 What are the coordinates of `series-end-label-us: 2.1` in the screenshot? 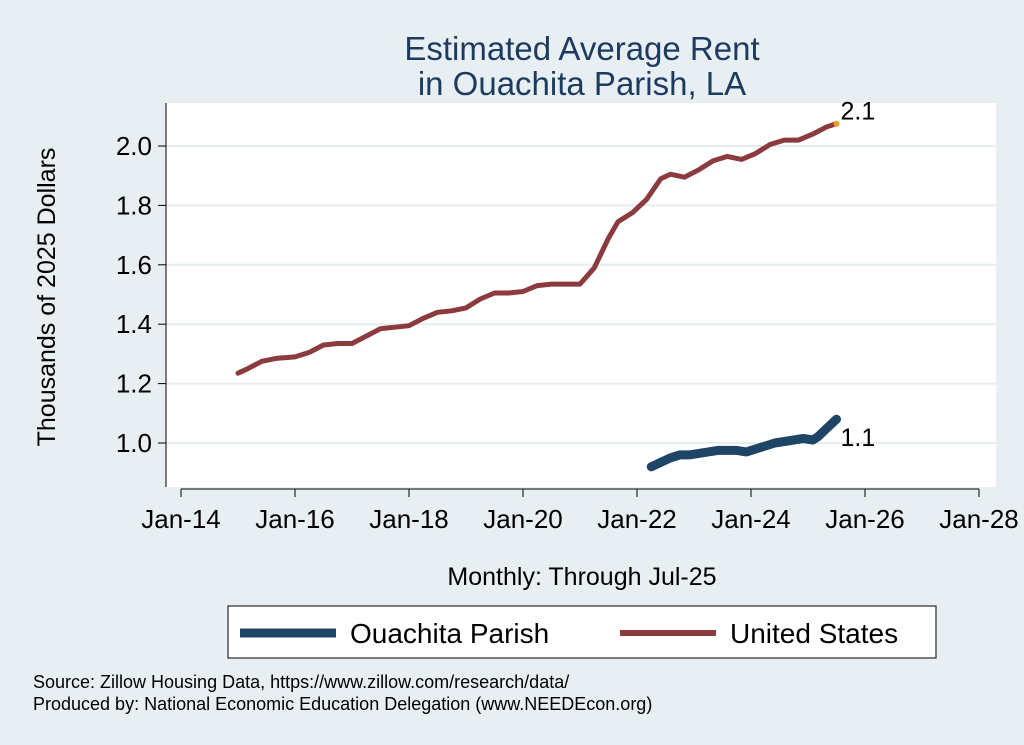 It's located at (858, 112).